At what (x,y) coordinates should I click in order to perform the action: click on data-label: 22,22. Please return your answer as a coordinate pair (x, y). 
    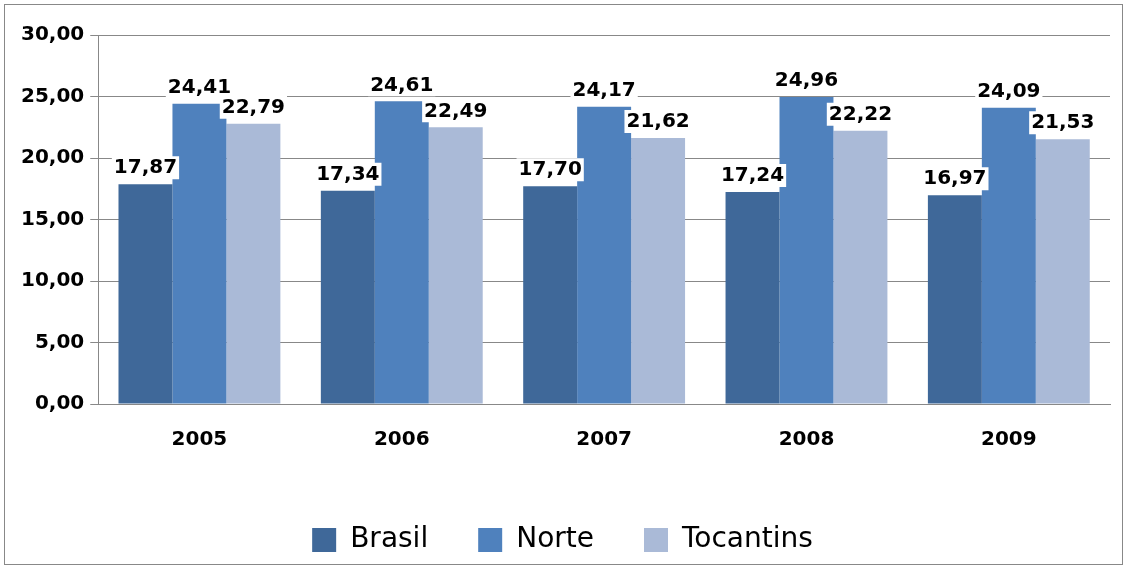
    Looking at the image, I should click on (860, 112).